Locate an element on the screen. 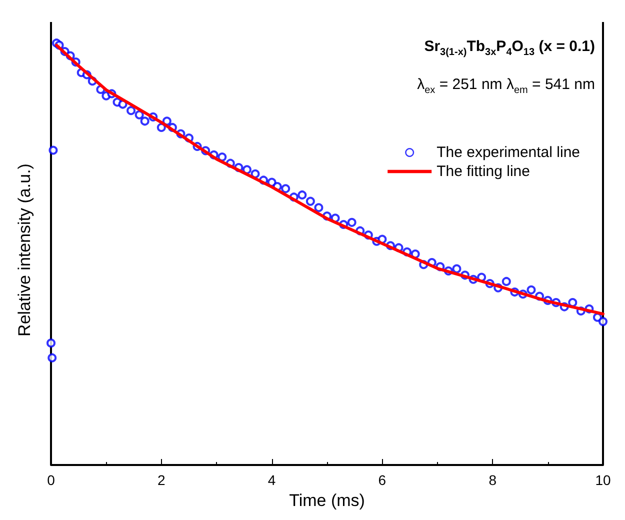  legend-label: The experimental line is located at coordinates (508, 152).